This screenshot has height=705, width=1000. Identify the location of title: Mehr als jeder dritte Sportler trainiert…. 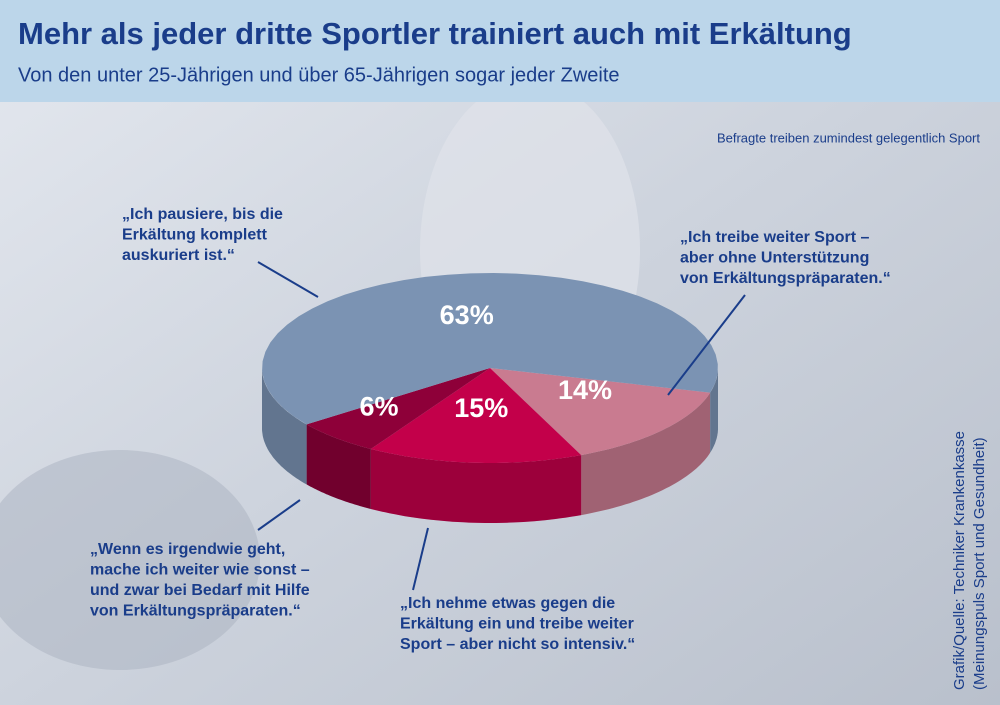
(435, 33).